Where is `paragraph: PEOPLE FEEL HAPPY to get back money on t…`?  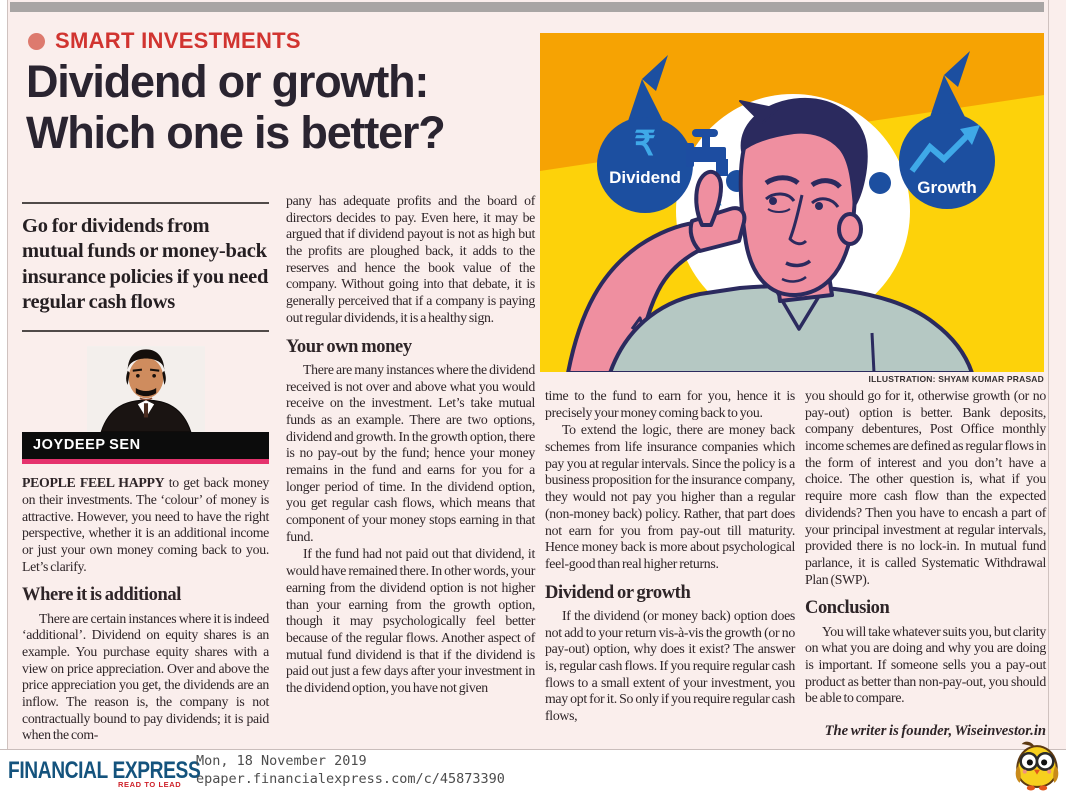
paragraph: PEOPLE FEEL HAPPY to get back money on t… is located at coordinates (145, 525).